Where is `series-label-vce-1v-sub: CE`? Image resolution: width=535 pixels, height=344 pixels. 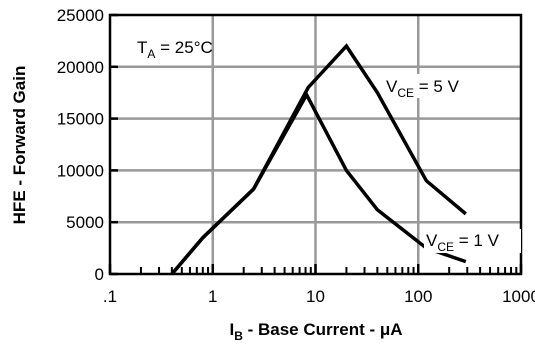 series-label-vce-1v-sub: CE is located at coordinates (445, 247).